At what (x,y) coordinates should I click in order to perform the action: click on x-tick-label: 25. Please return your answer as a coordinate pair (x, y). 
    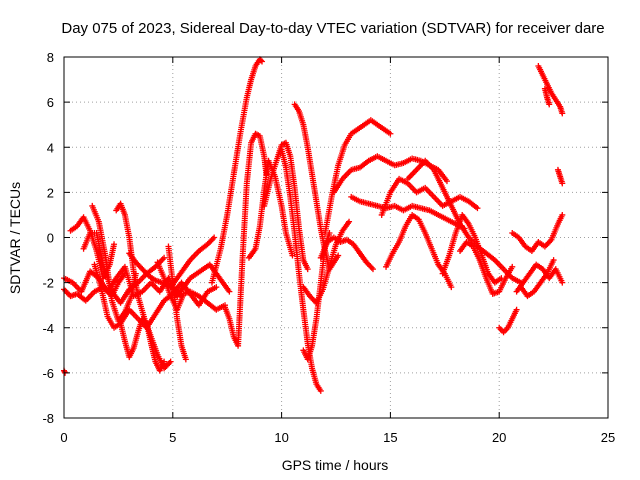
    Looking at the image, I should click on (608, 437).